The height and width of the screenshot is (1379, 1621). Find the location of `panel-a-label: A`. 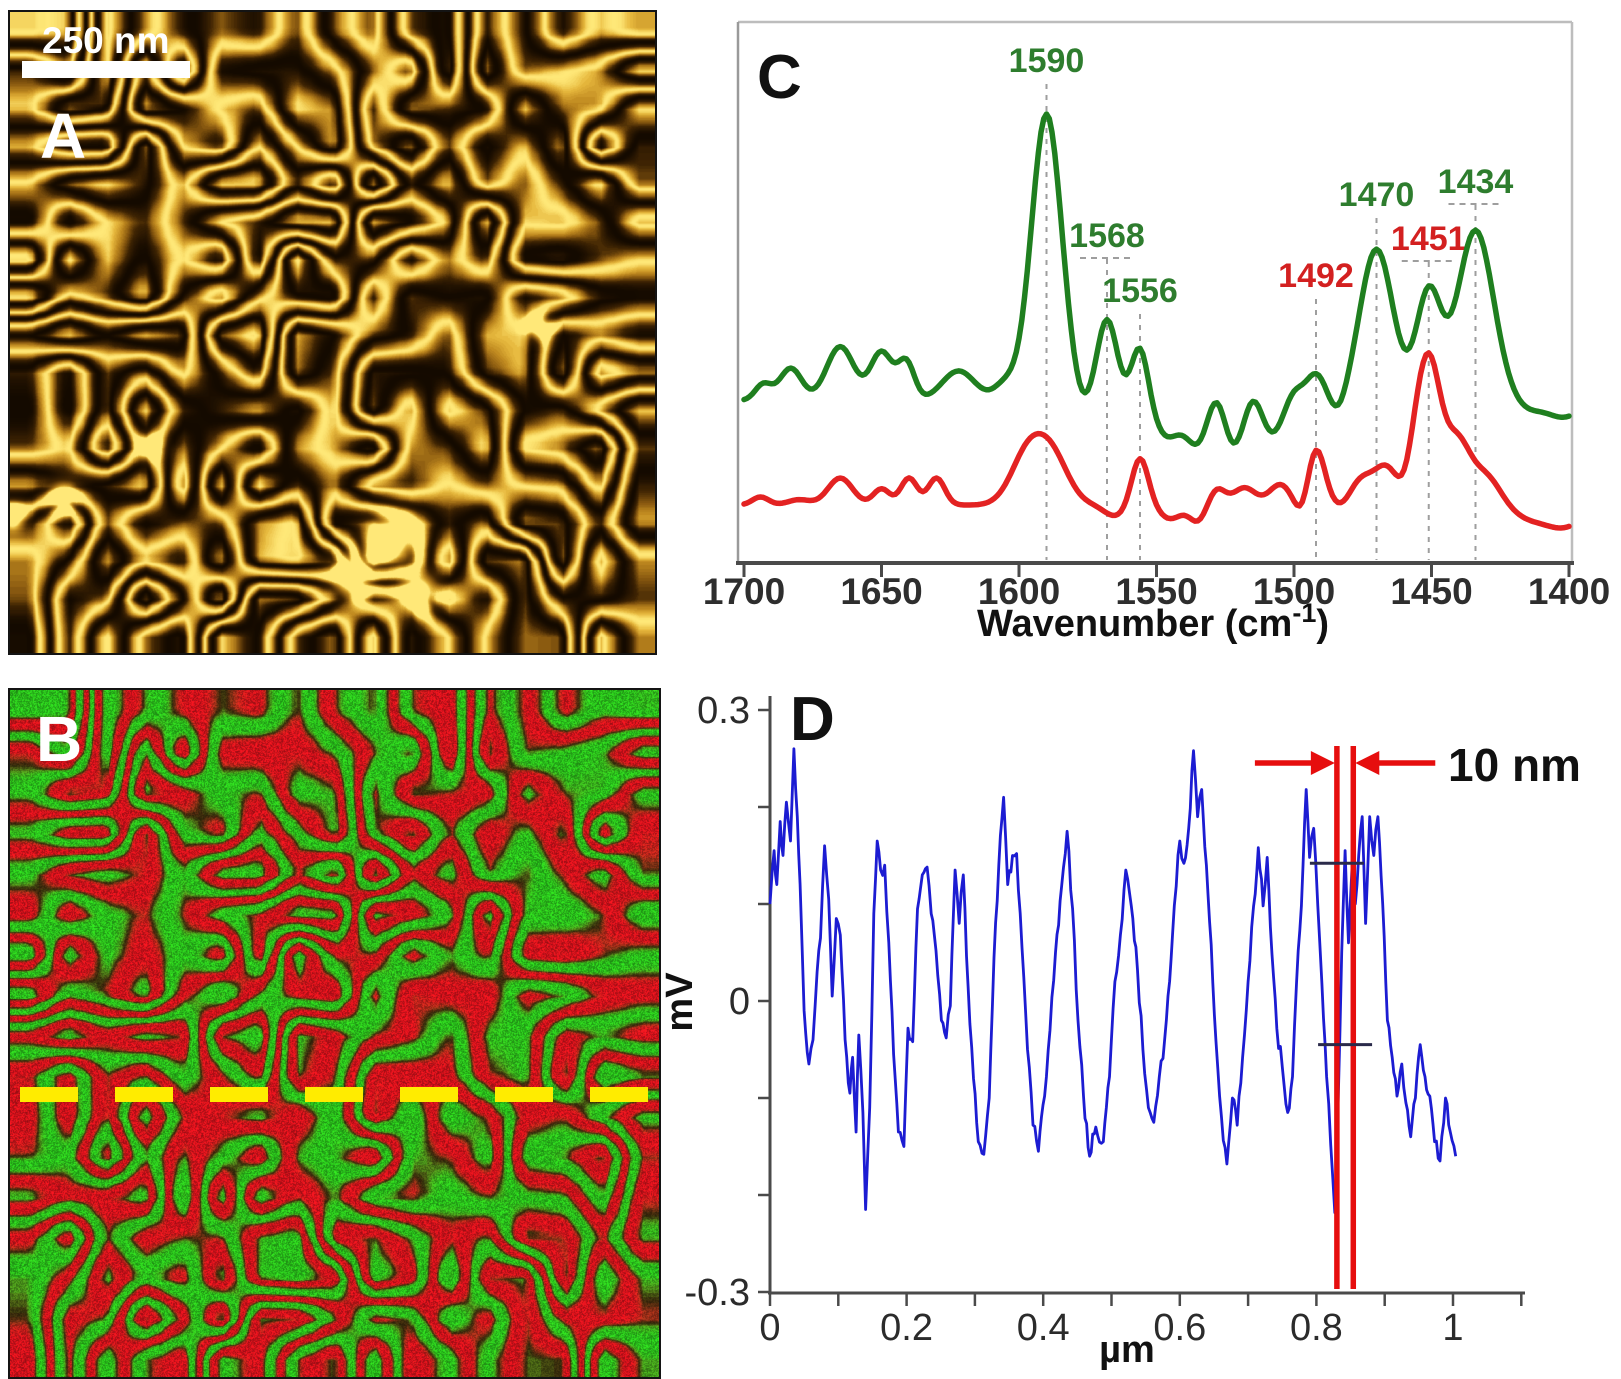

panel-a-label: A is located at coordinates (63, 136).